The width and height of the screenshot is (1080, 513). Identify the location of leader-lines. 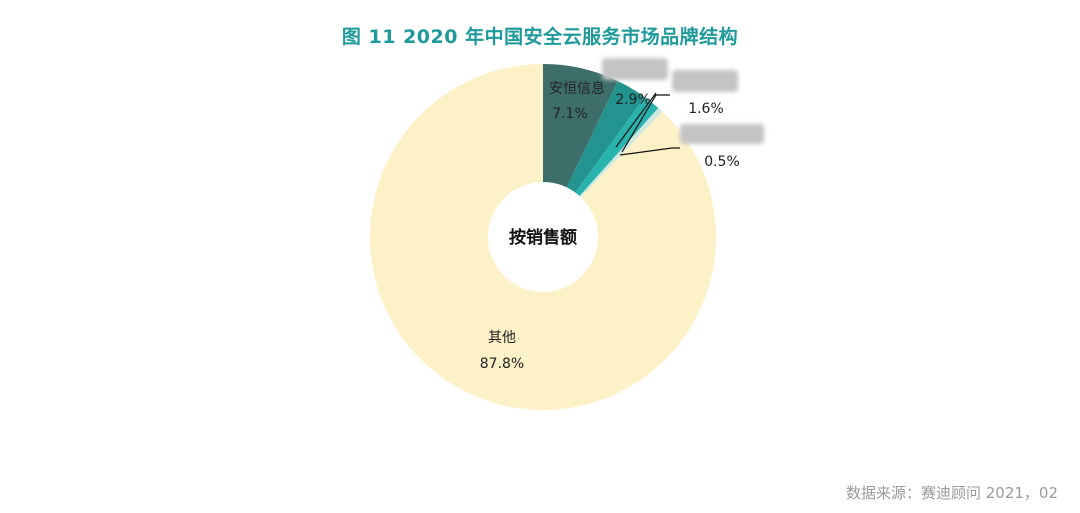
(647, 124).